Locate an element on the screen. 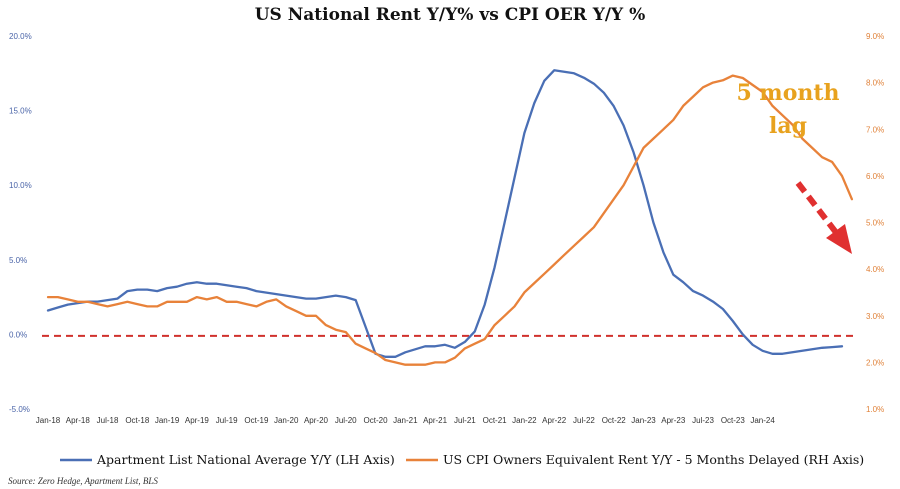  left-tick-label: 20.0% is located at coordinates (20, 36).